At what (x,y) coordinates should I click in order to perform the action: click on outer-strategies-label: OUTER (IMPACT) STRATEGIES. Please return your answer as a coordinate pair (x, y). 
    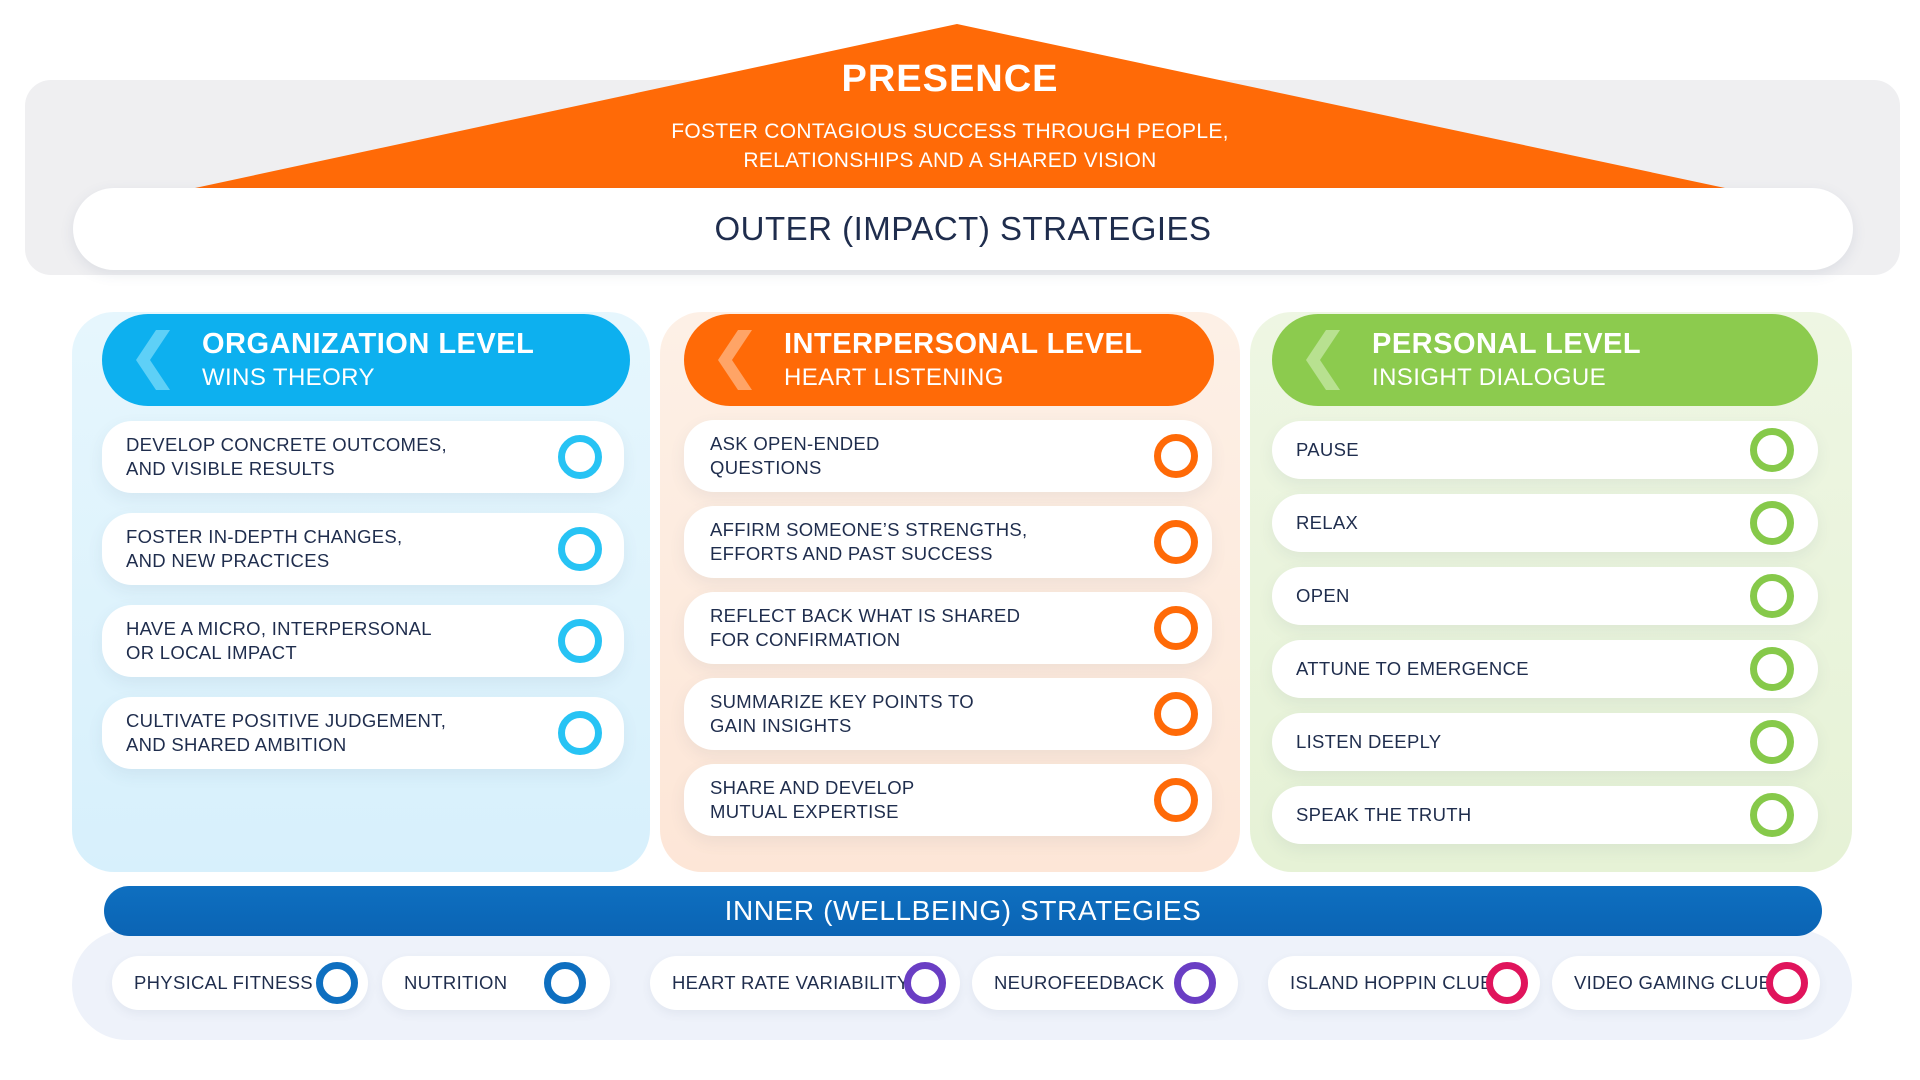
    Looking at the image, I should click on (963, 228).